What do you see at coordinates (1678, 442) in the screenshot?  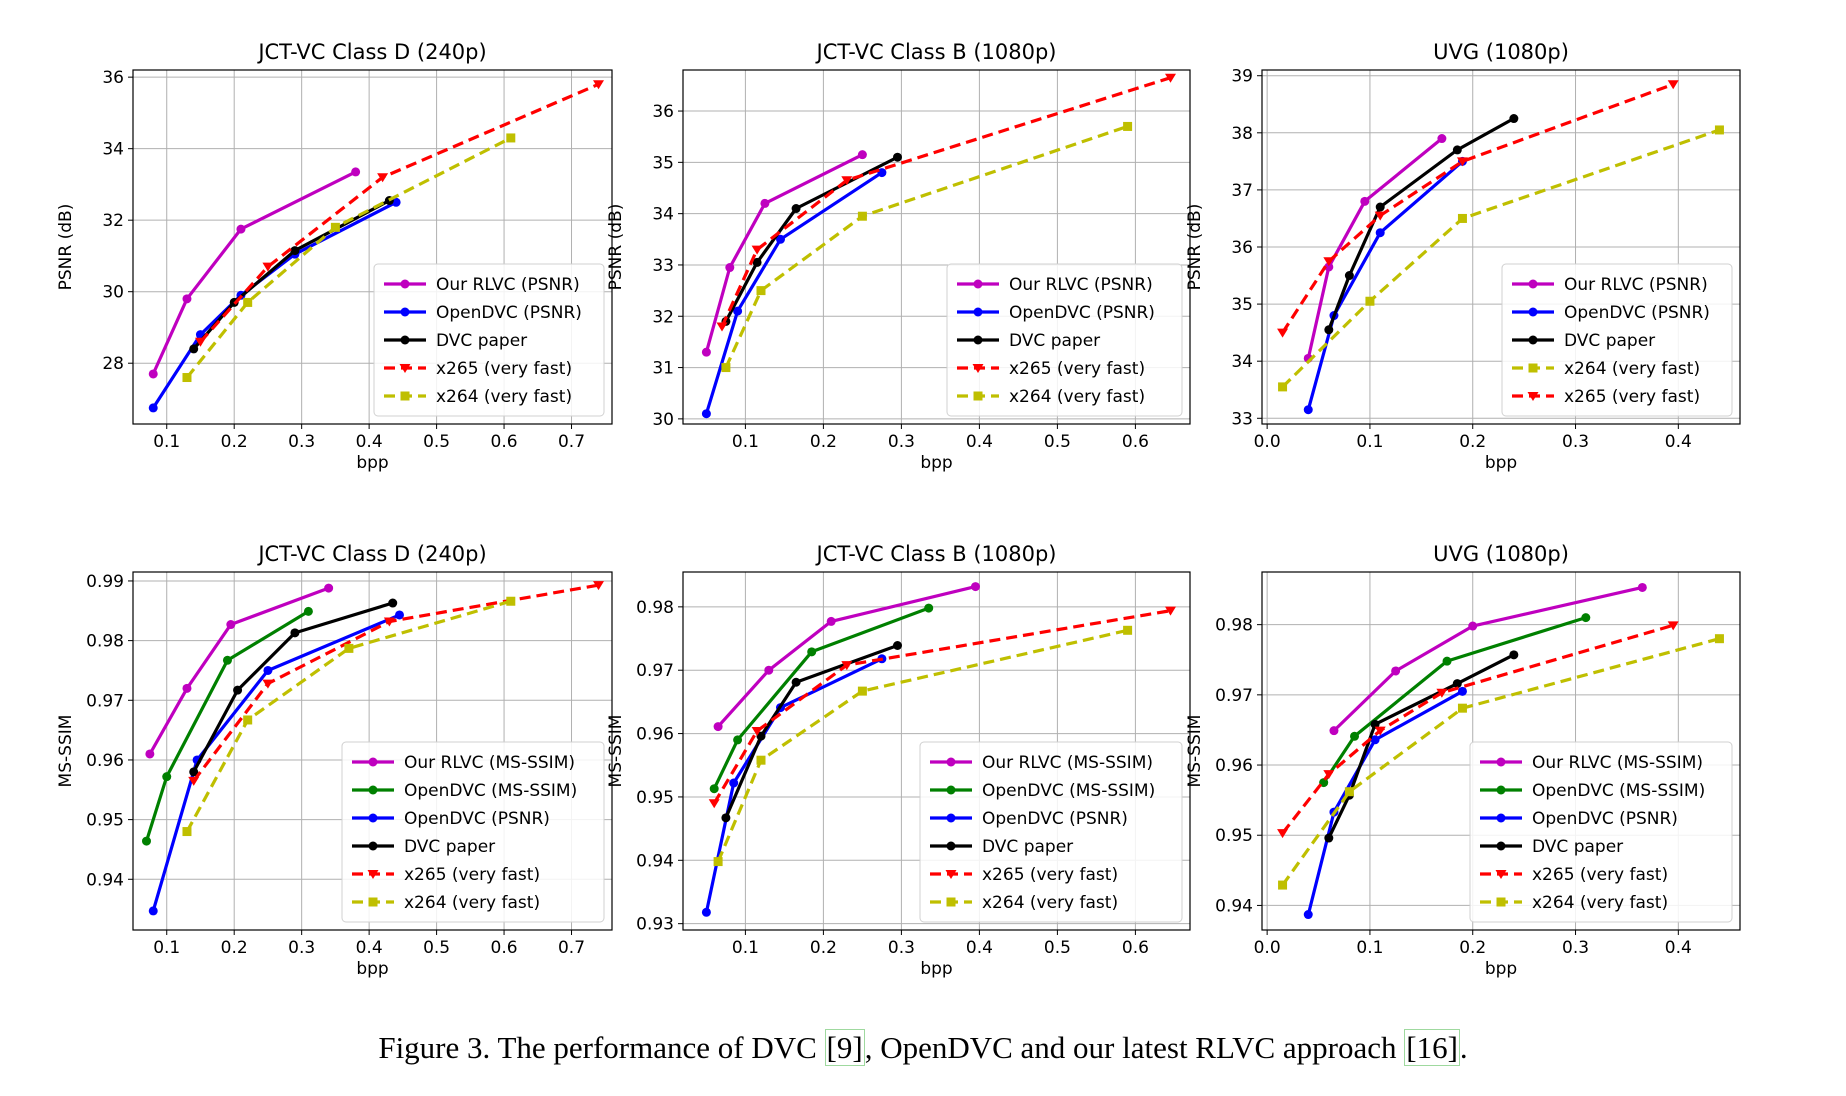 I see `x-tick-label: 0.4` at bounding box center [1678, 442].